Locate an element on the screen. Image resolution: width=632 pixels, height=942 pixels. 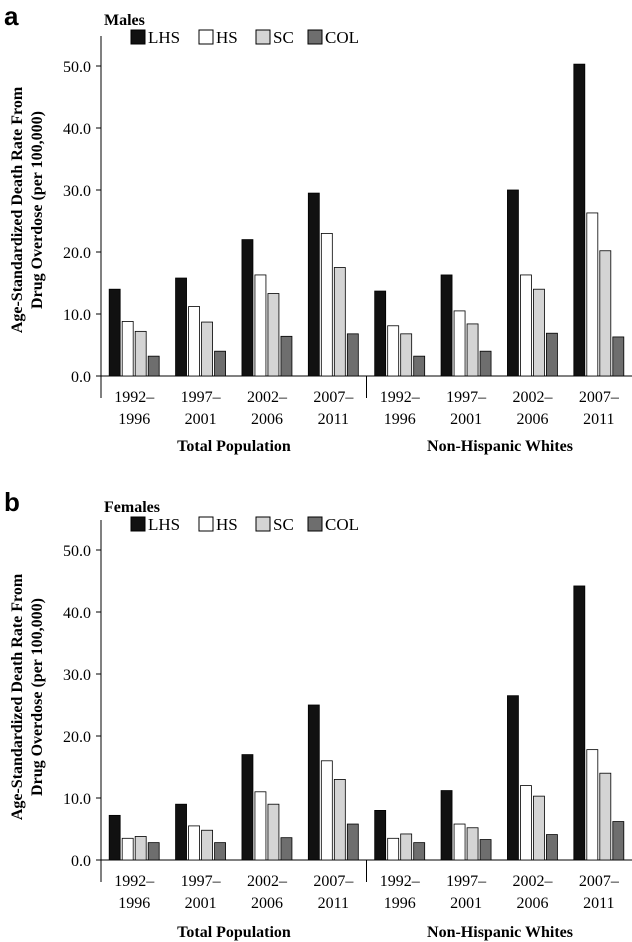
panel-letter: a is located at coordinates (11, 16).